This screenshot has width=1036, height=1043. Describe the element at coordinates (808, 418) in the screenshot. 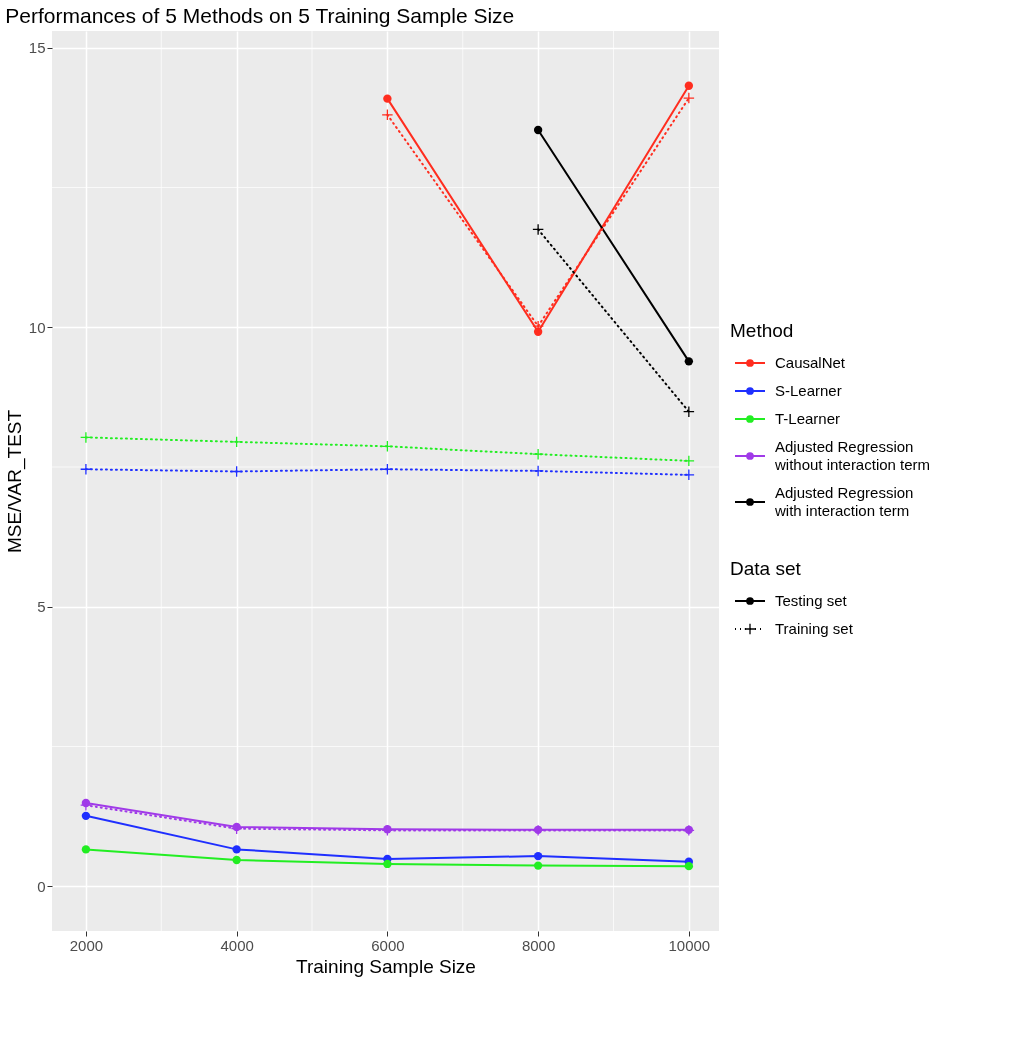

I see `legend-label: T-Learner` at that location.